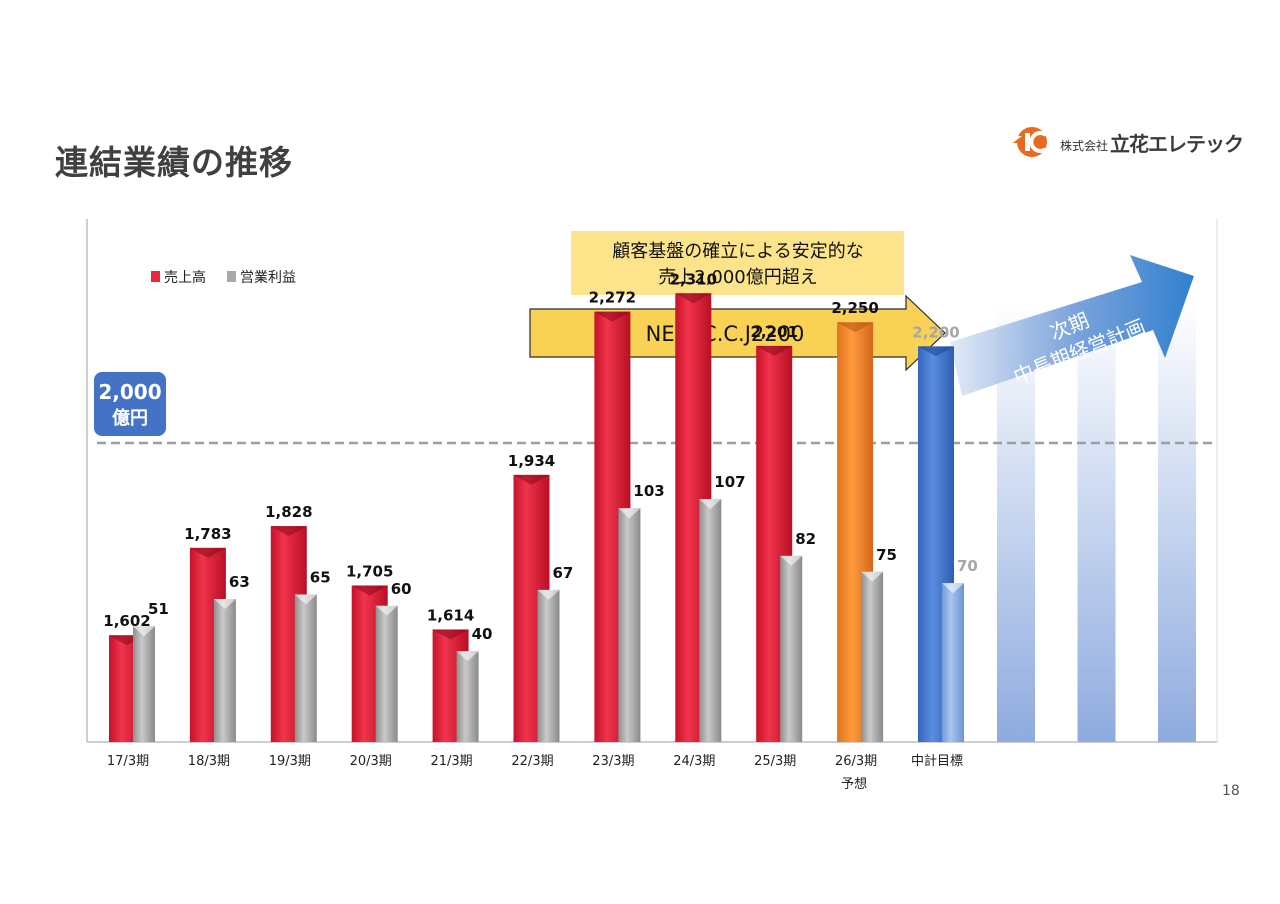 The width and height of the screenshot is (1280, 904). What do you see at coordinates (155, 276) in the screenshot?
I see `legend-swatch-sales` at bounding box center [155, 276].